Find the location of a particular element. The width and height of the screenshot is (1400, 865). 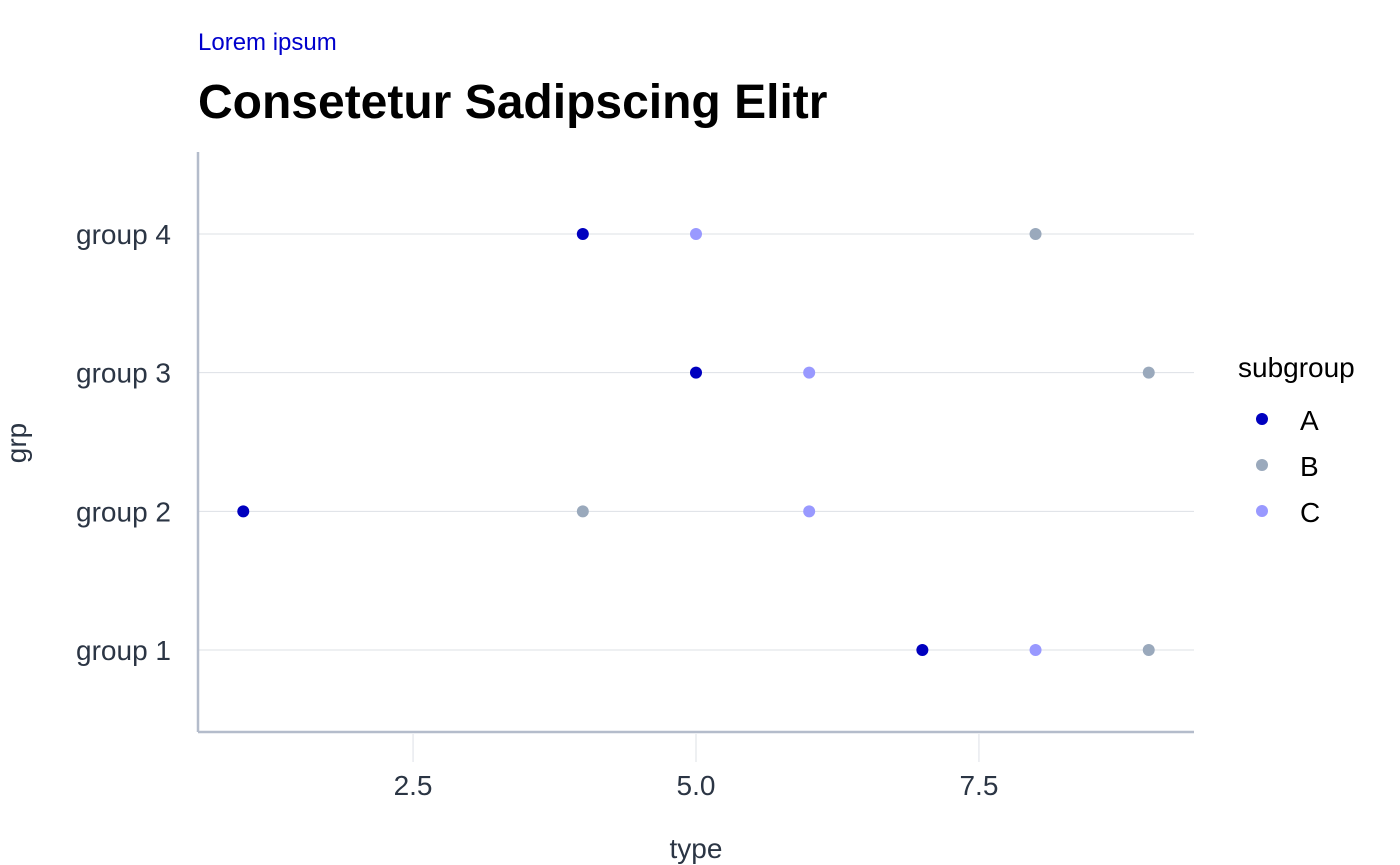

y-tick-label: group 4 is located at coordinates (123, 234).